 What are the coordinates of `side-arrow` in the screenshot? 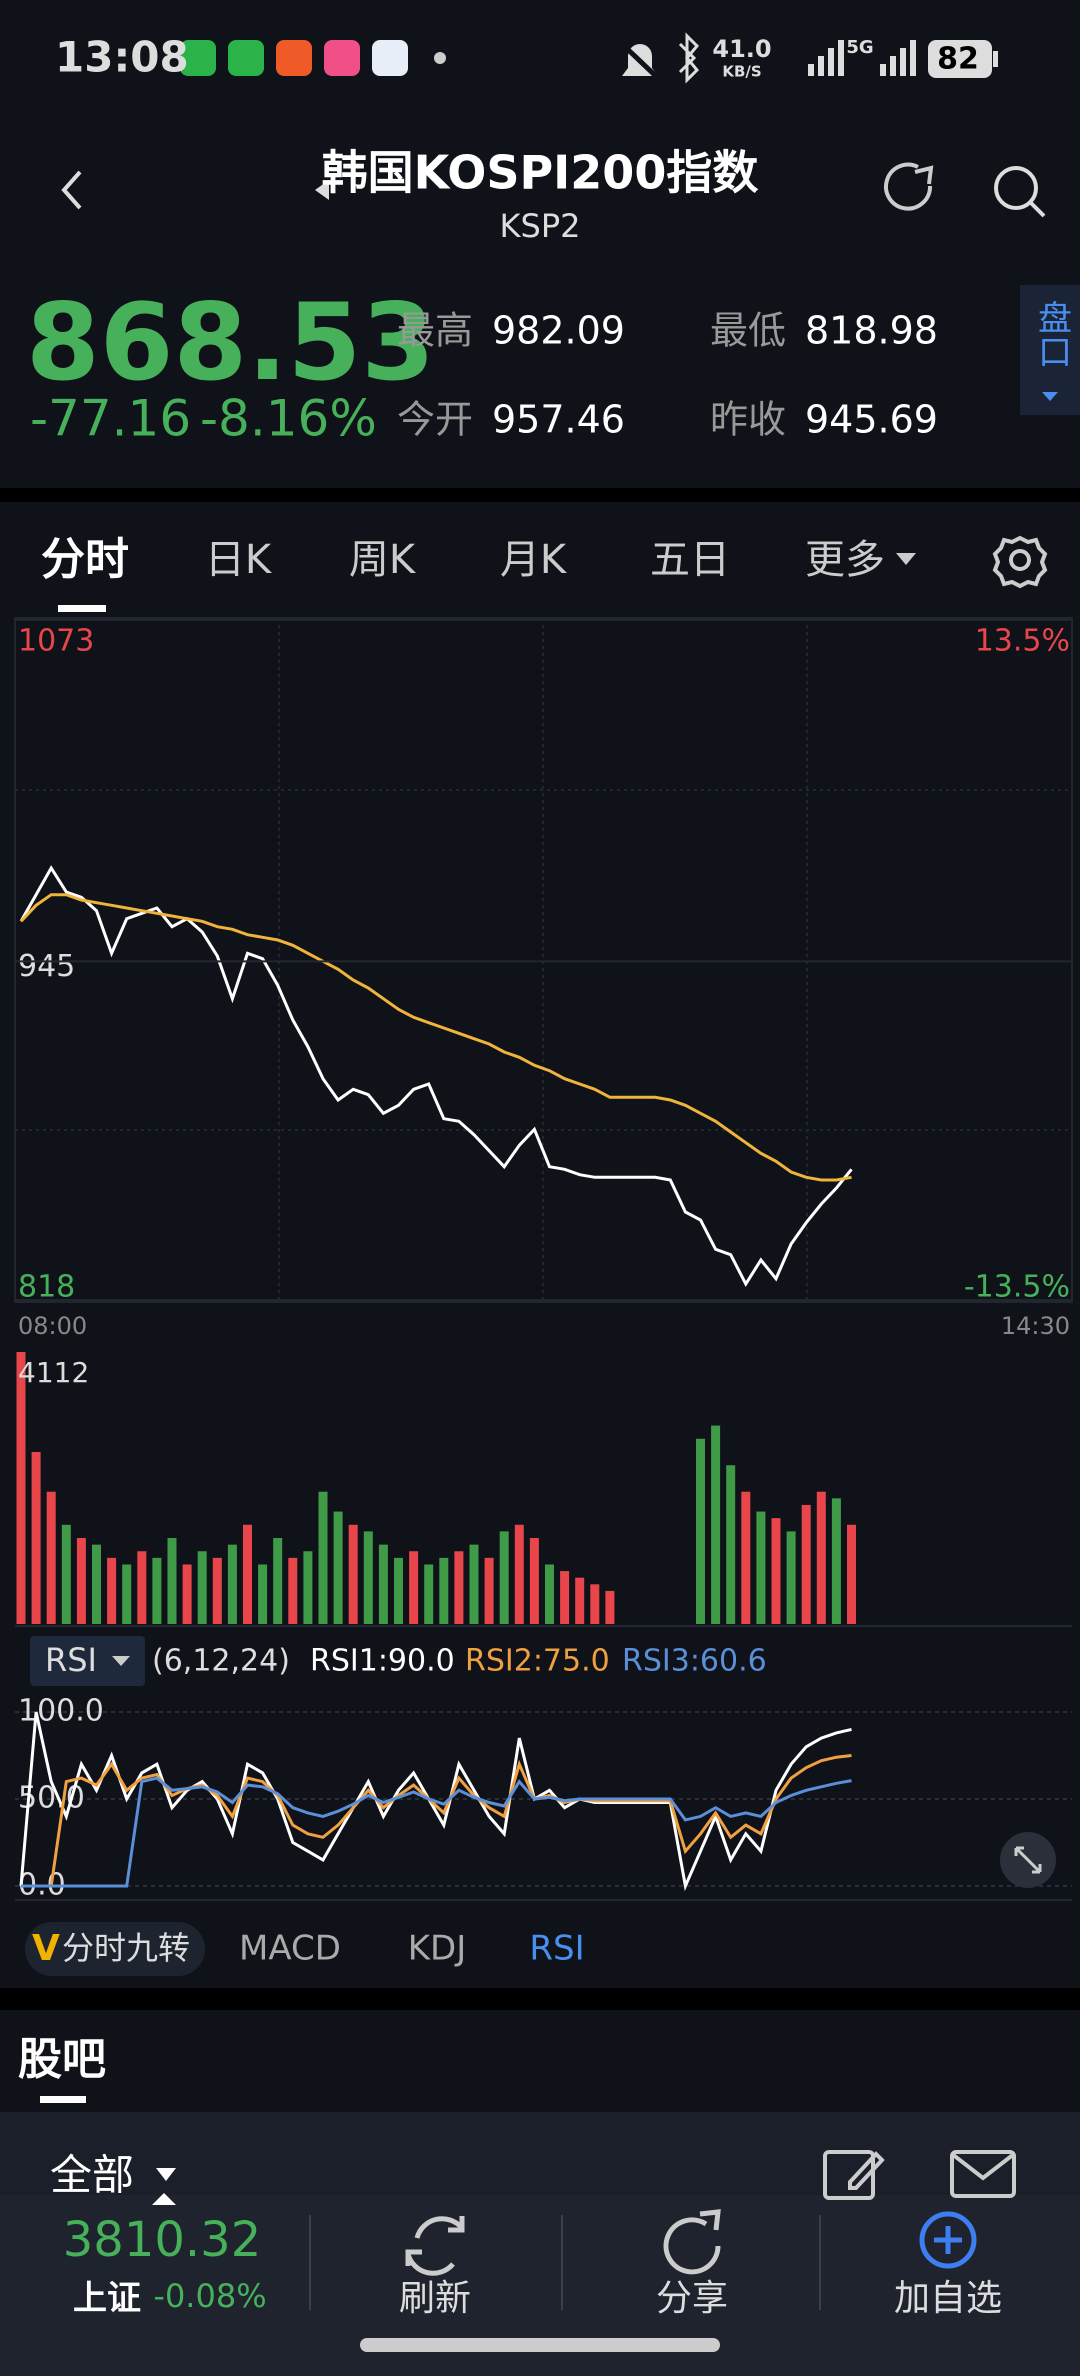 It's located at (1050, 396).